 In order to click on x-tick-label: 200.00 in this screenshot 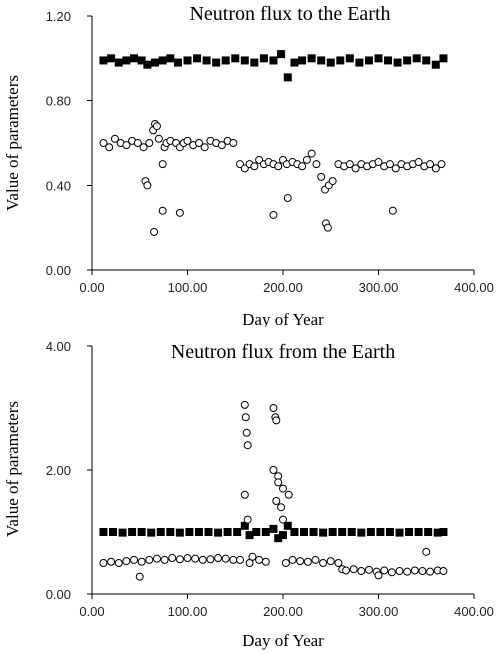, I will do `click(283, 611)`.